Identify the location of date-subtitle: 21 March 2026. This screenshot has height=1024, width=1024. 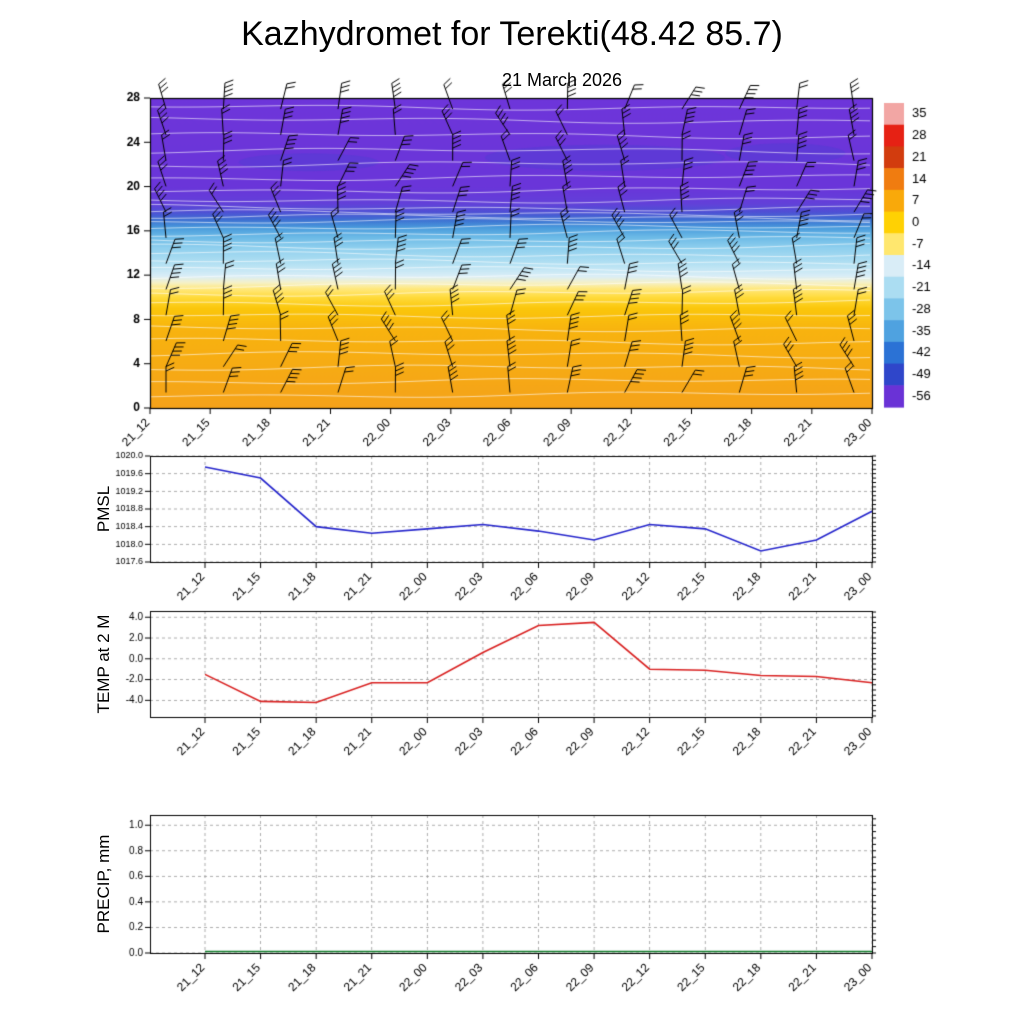
(562, 80).